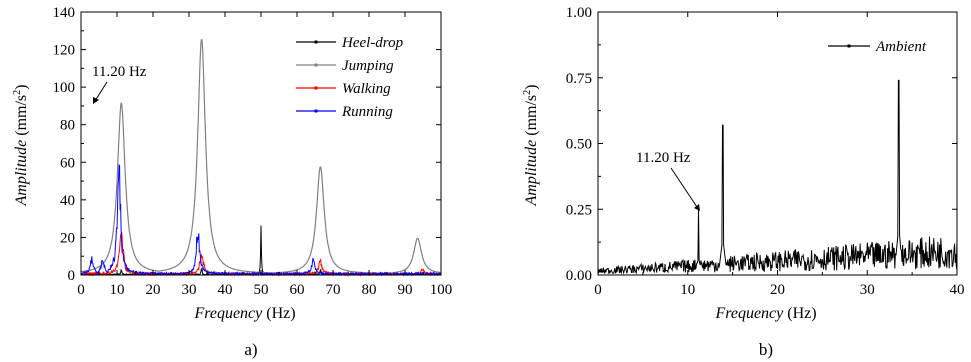 Image resolution: width=971 pixels, height=362 pixels. What do you see at coordinates (250, 349) in the screenshot?
I see `panel-a-label: a)` at bounding box center [250, 349].